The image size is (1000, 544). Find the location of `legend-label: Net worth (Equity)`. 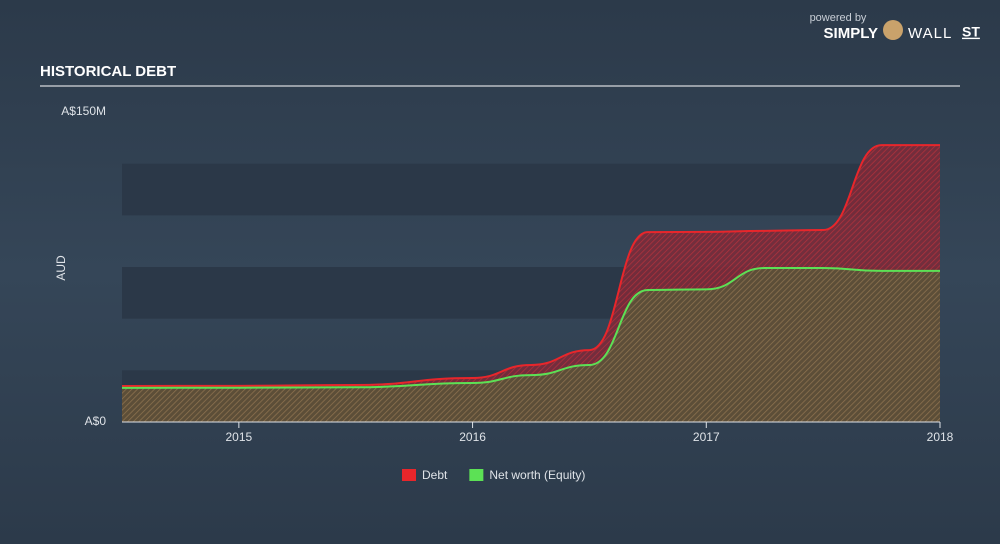

legend-label: Net worth (Equity) is located at coordinates (537, 475).